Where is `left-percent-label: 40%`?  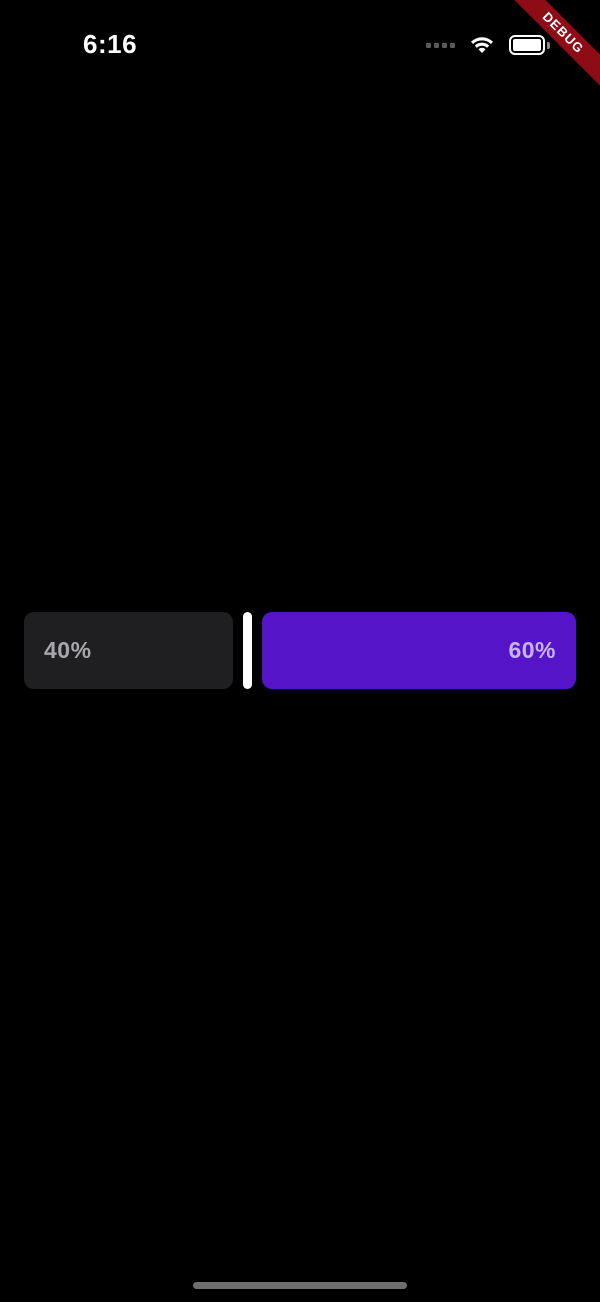
left-percent-label: 40% is located at coordinates (68, 650).